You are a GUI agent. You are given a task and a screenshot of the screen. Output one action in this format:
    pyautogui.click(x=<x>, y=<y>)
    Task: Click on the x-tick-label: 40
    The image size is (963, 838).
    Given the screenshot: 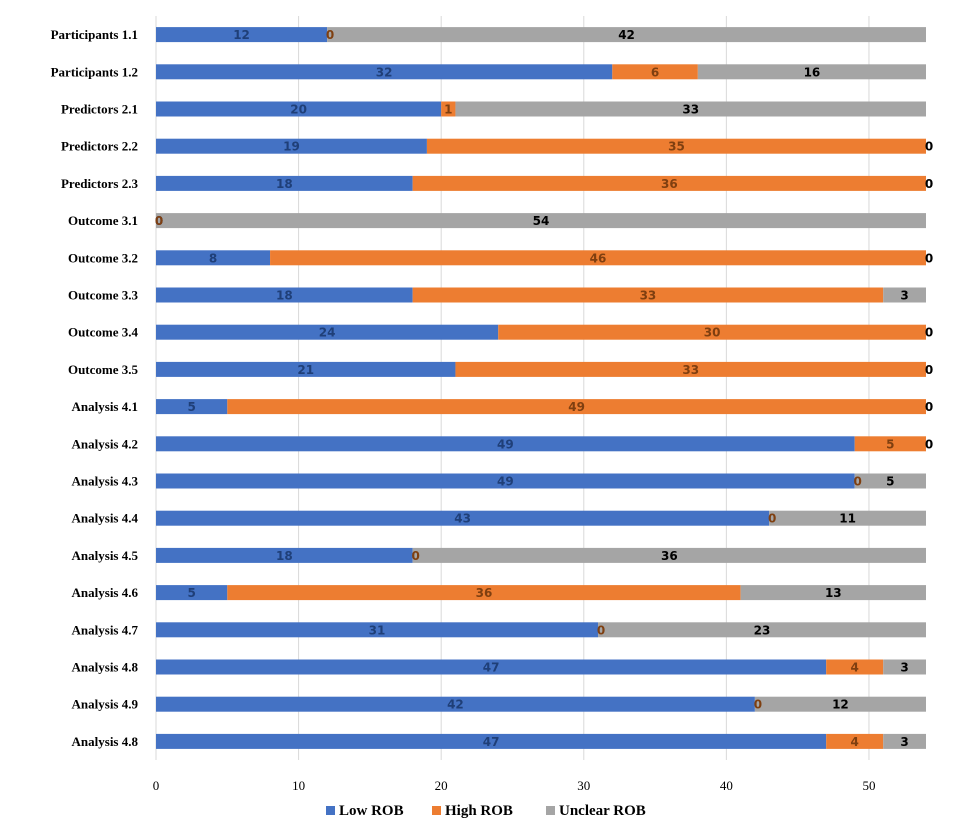 What is the action you would take?
    pyautogui.click(x=726, y=785)
    